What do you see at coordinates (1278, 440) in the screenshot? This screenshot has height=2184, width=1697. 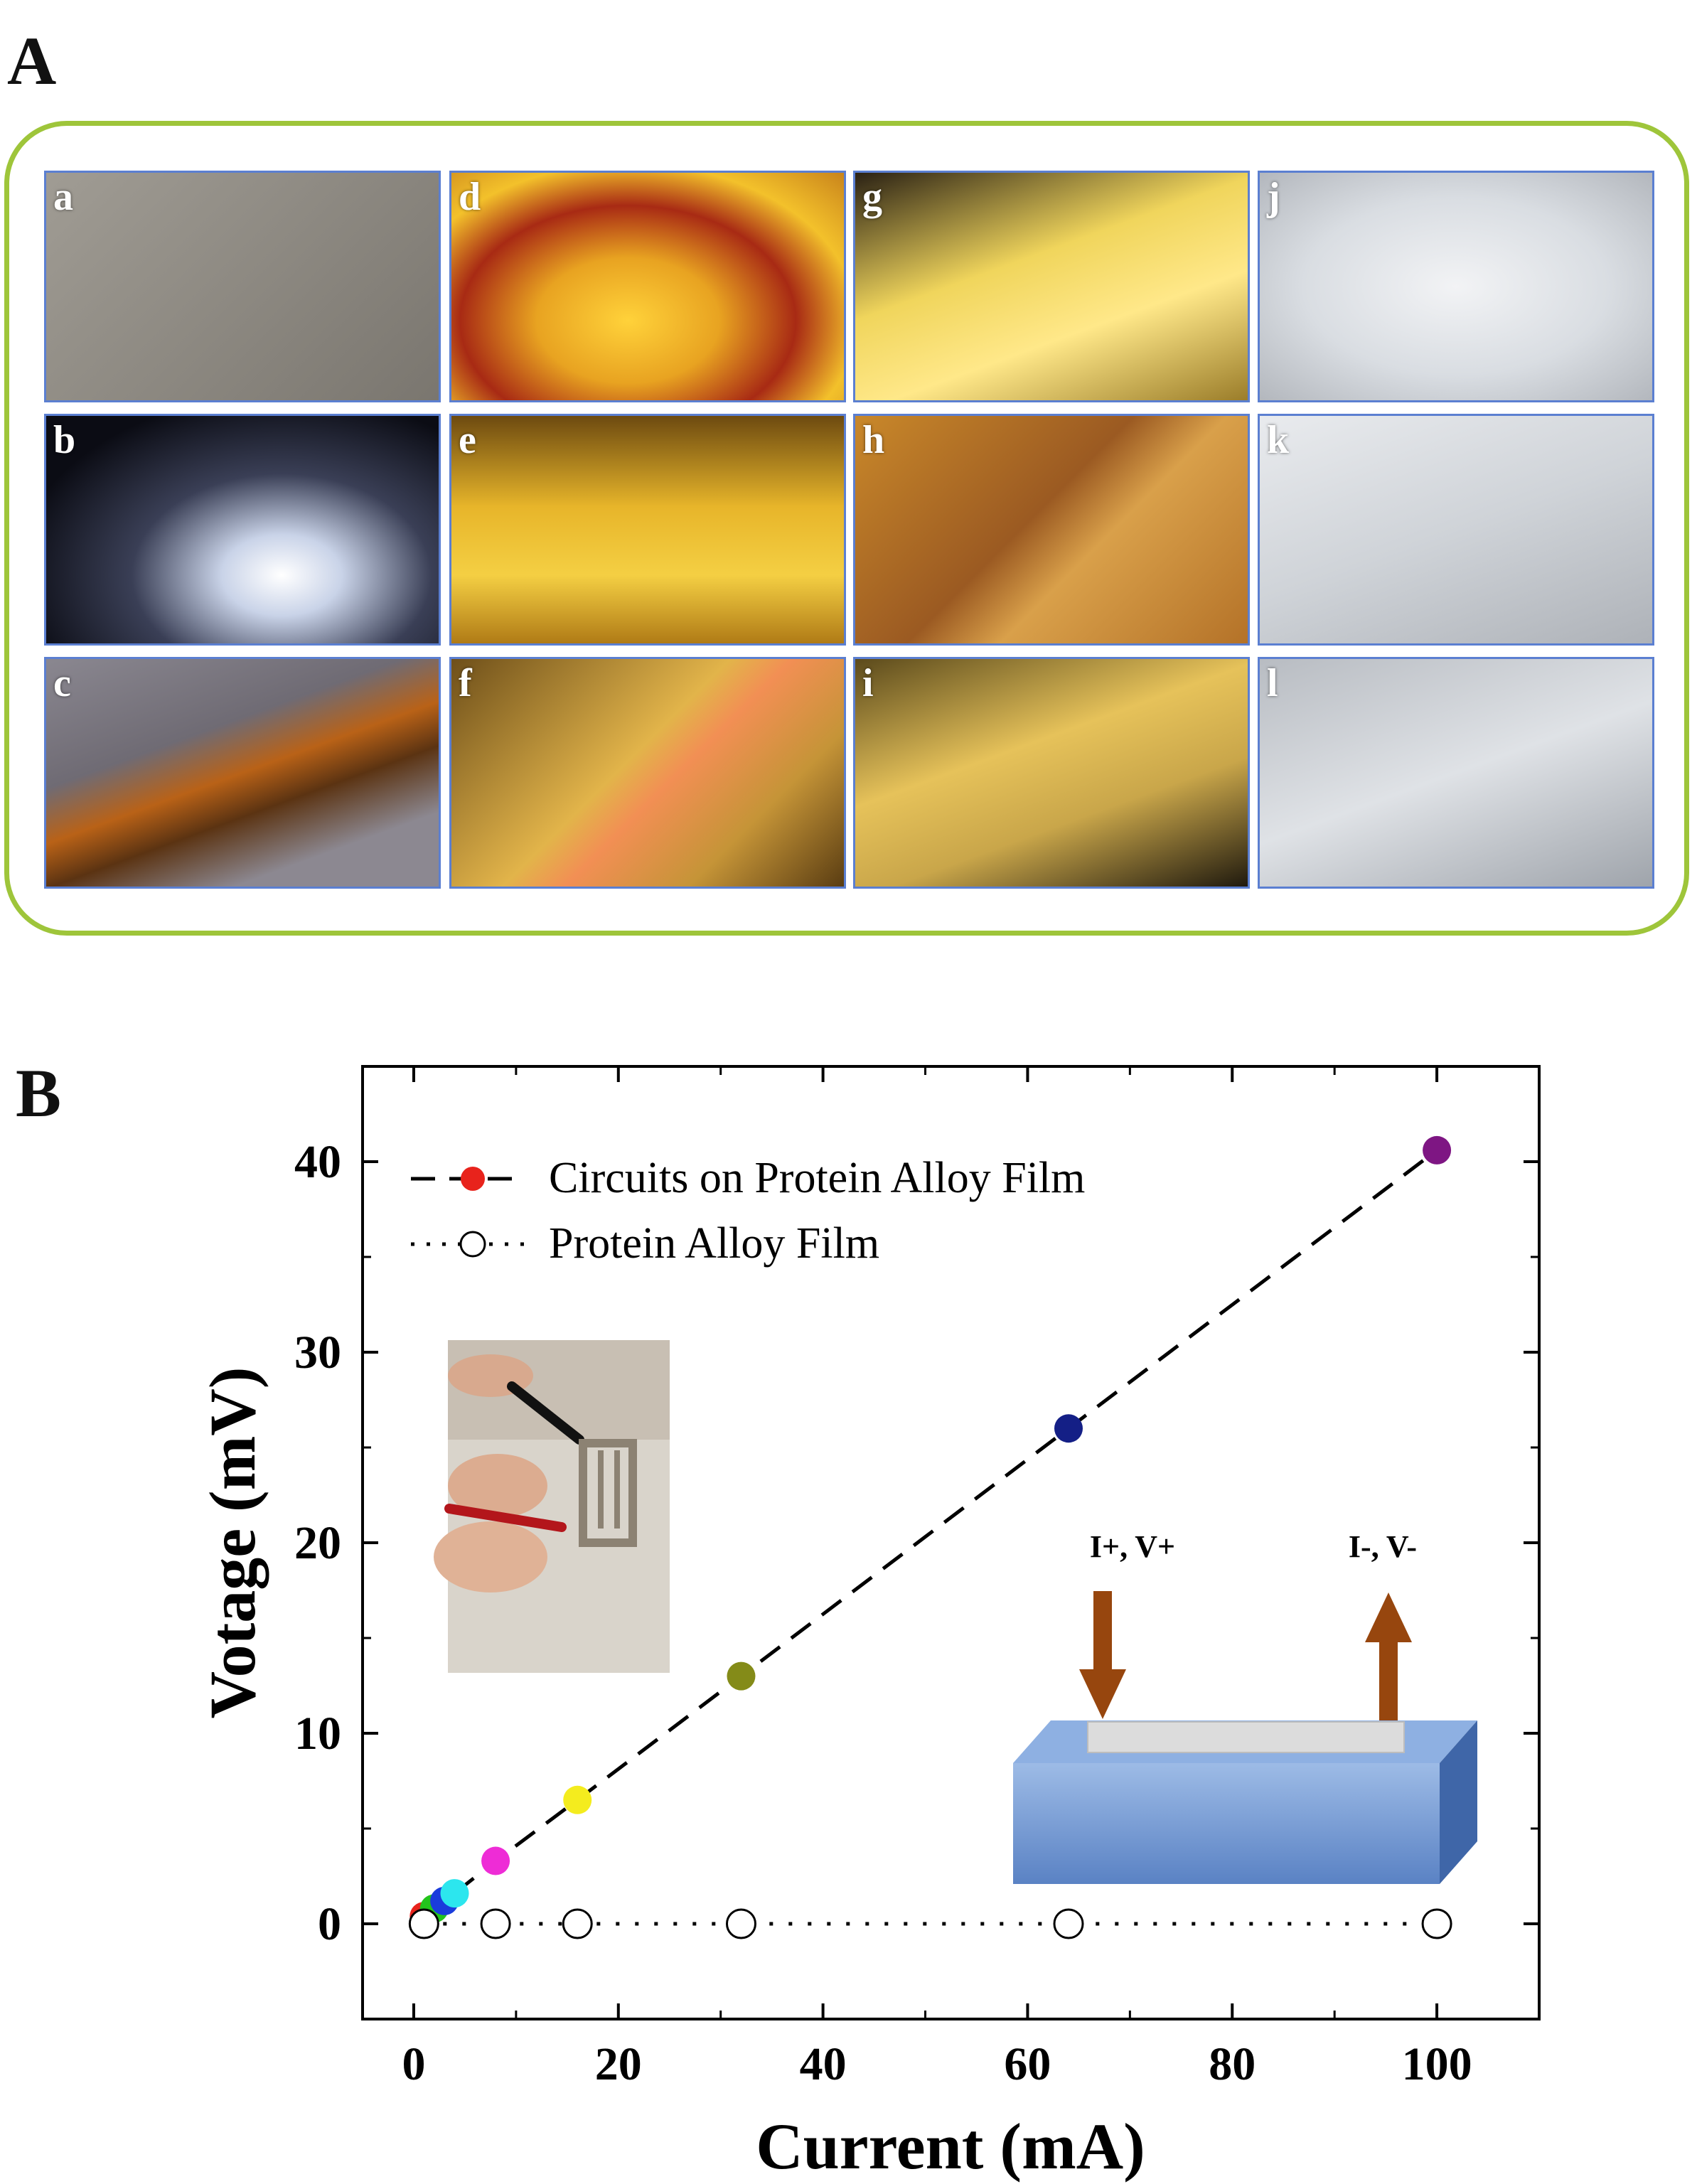 I see `photo-label: k` at bounding box center [1278, 440].